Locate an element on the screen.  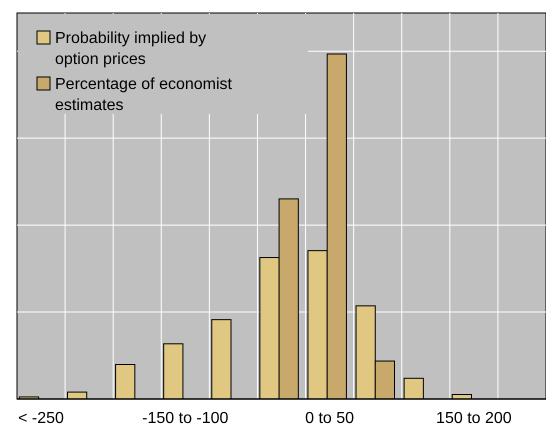
legend-label: Percentage of economist estimates is located at coordinates (144, 95).